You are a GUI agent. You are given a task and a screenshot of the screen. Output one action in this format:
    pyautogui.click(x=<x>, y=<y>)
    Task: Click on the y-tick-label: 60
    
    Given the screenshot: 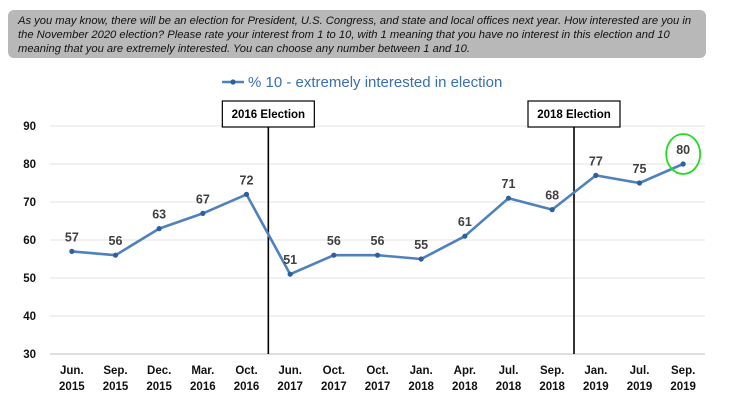 What is the action you would take?
    pyautogui.click(x=29, y=241)
    